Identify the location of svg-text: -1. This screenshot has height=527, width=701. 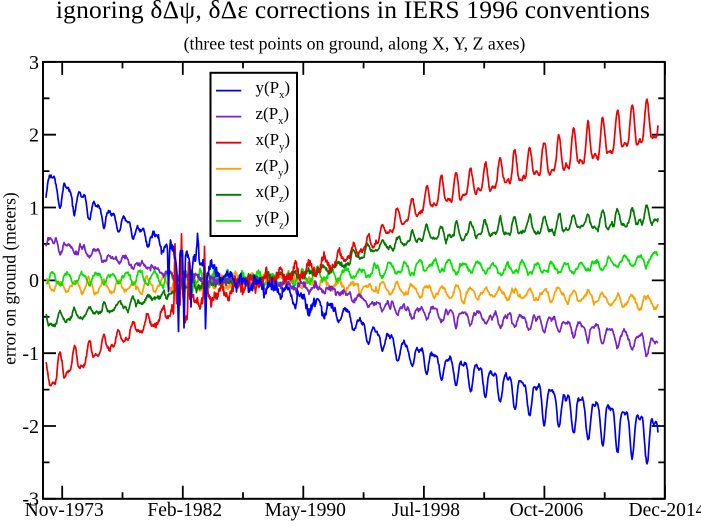
(30, 354).